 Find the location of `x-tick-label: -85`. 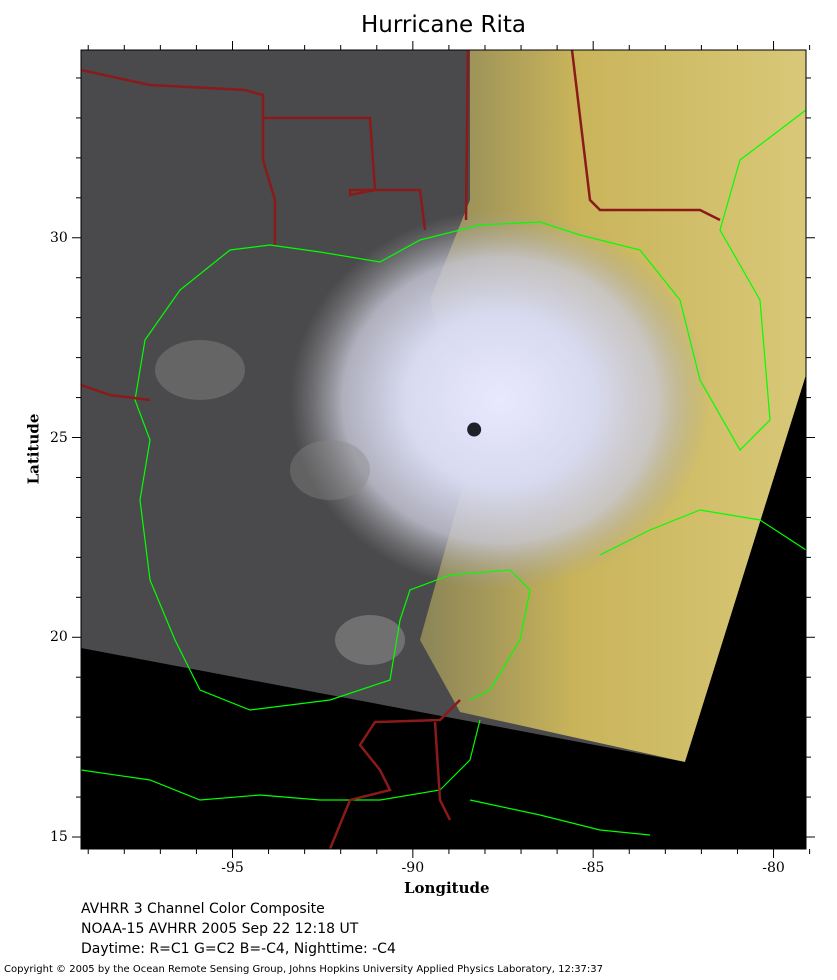

x-tick-label: -85 is located at coordinates (593, 868).